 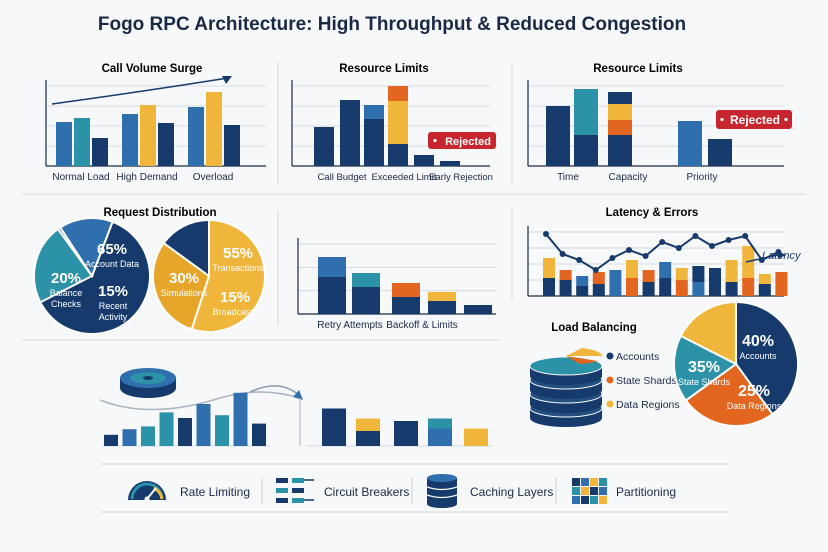 I want to click on load-balancing-title: Load Balancing, so click(x=594, y=328).